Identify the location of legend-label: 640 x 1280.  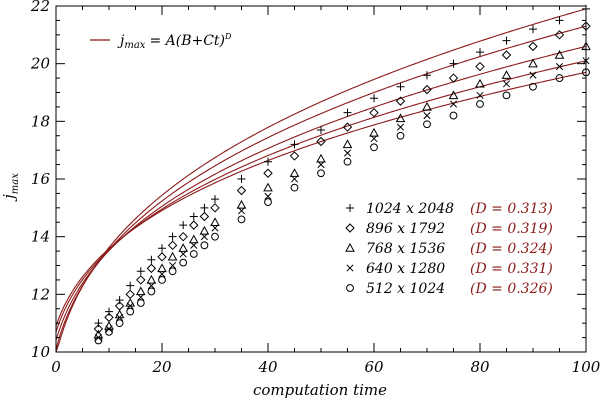
(405, 269).